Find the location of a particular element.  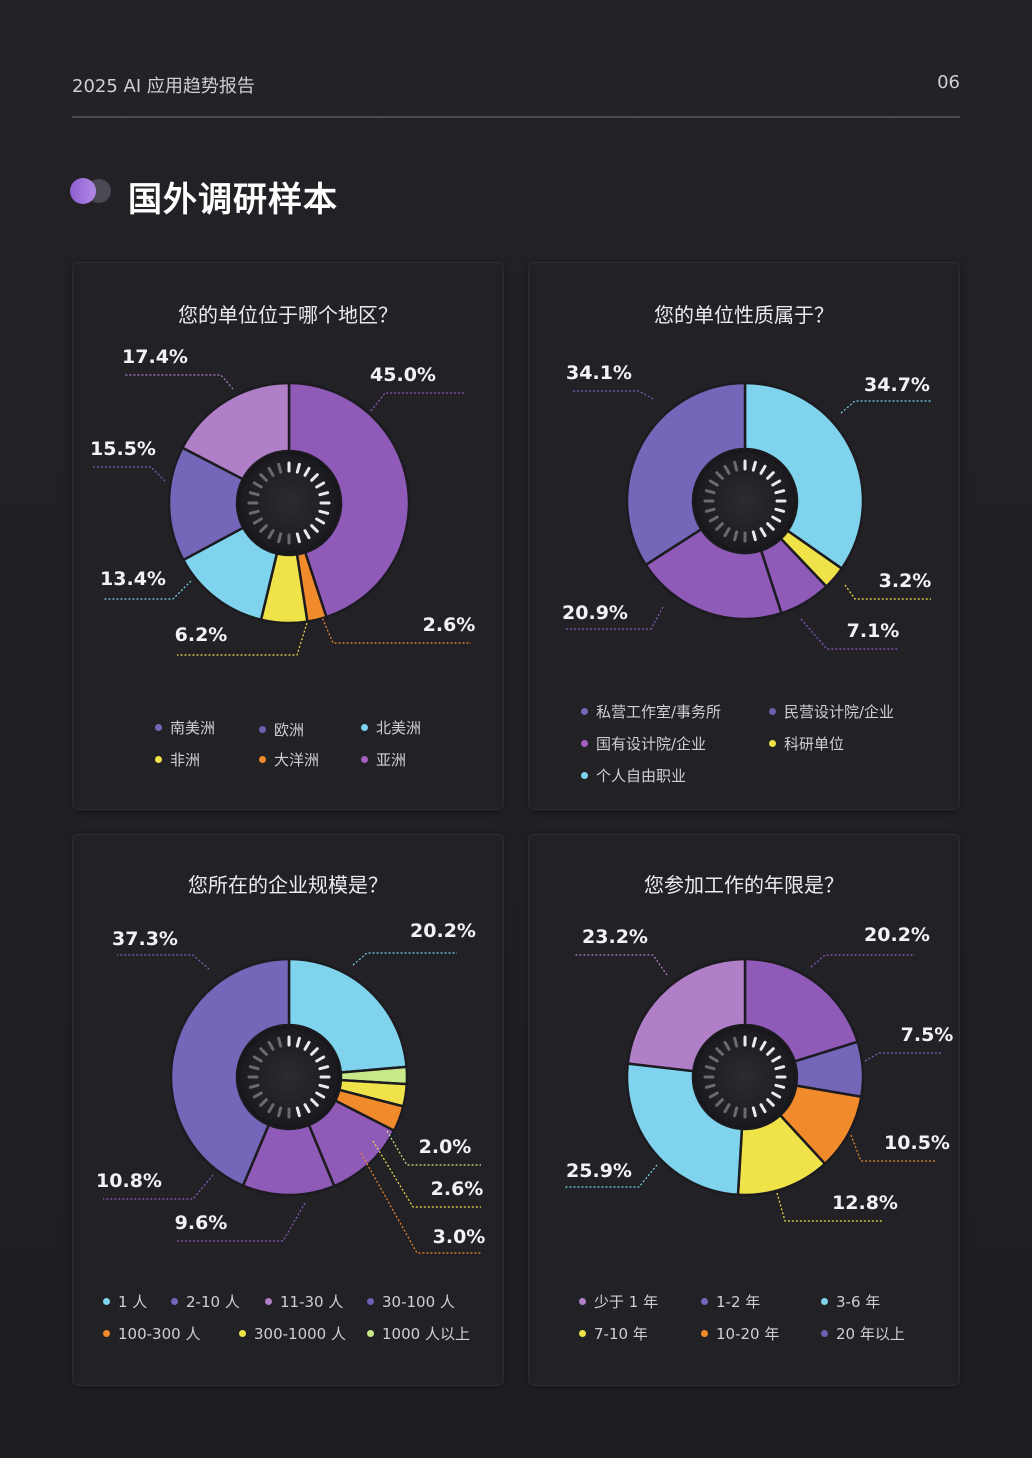

legend-label: 南美洲 is located at coordinates (193, 728).